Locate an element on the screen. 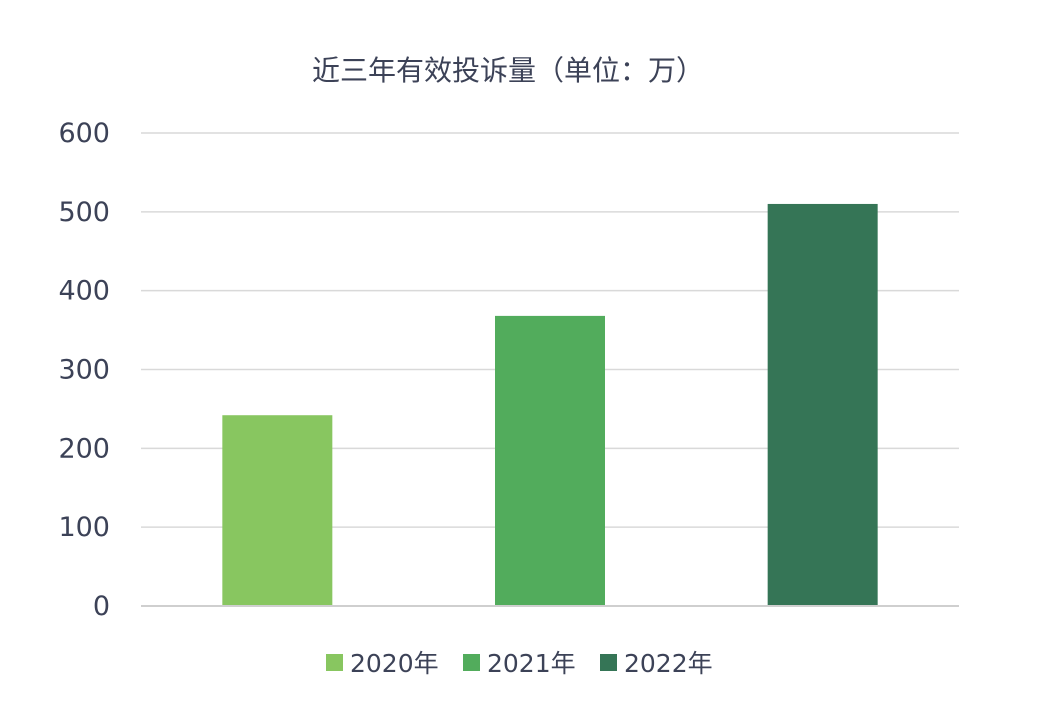  legend-label: 2022年 is located at coordinates (668, 663).